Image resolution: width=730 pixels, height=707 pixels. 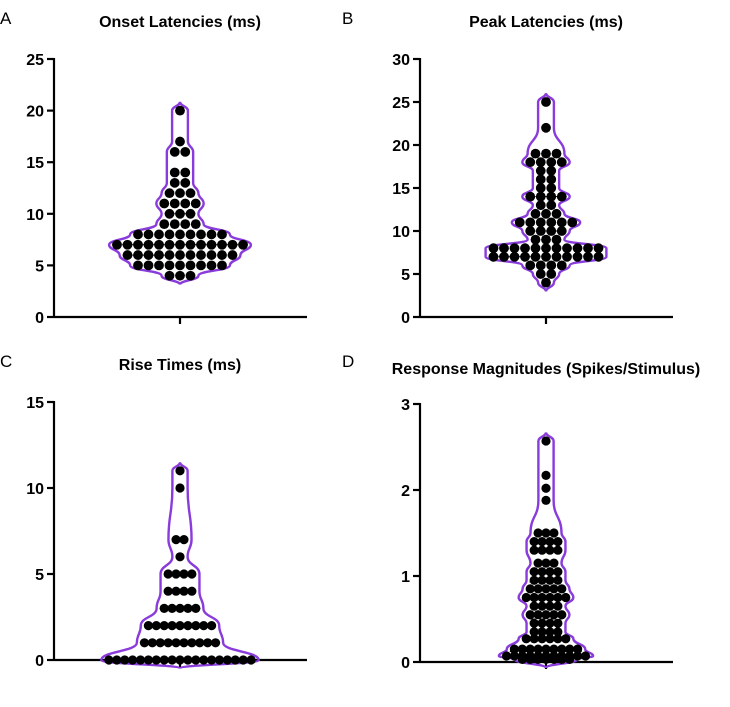 I want to click on panel-a-title: Onset Latencies (ms), so click(x=180, y=22).